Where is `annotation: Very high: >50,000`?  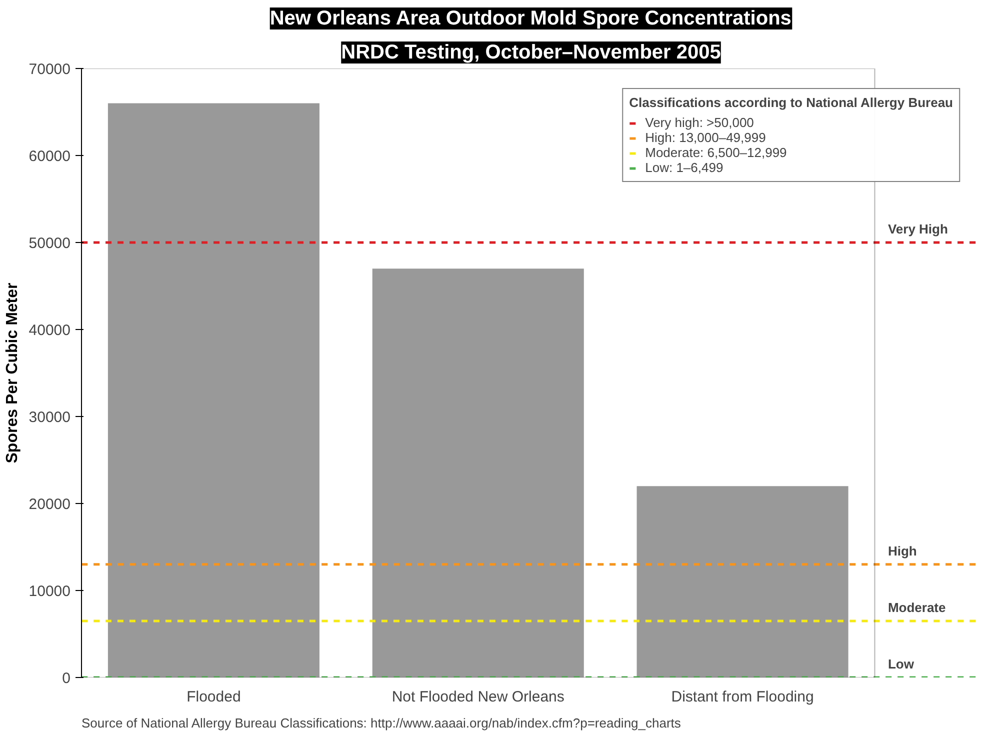 annotation: Very high: >50,000 is located at coordinates (699, 122).